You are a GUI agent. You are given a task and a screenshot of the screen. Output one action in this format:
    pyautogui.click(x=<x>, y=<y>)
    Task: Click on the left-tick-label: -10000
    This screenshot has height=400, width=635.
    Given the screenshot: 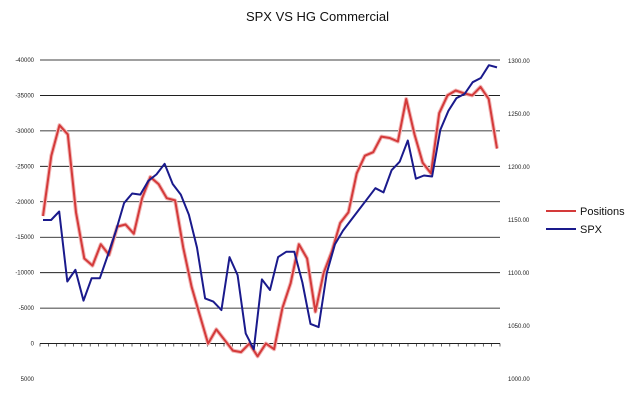 What is the action you would take?
    pyautogui.click(x=24, y=274)
    